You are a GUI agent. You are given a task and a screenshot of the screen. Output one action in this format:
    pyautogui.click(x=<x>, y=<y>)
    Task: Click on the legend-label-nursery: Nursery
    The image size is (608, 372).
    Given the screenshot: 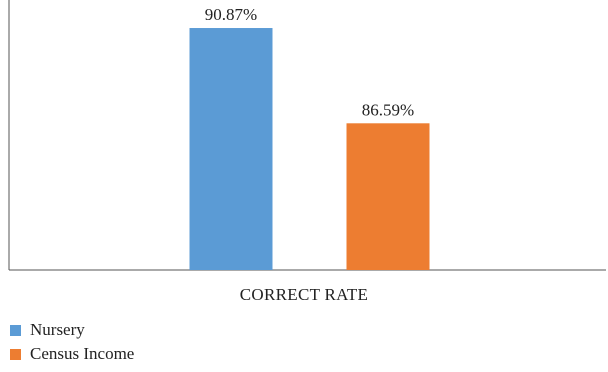 What is the action you would take?
    pyautogui.click(x=57, y=329)
    